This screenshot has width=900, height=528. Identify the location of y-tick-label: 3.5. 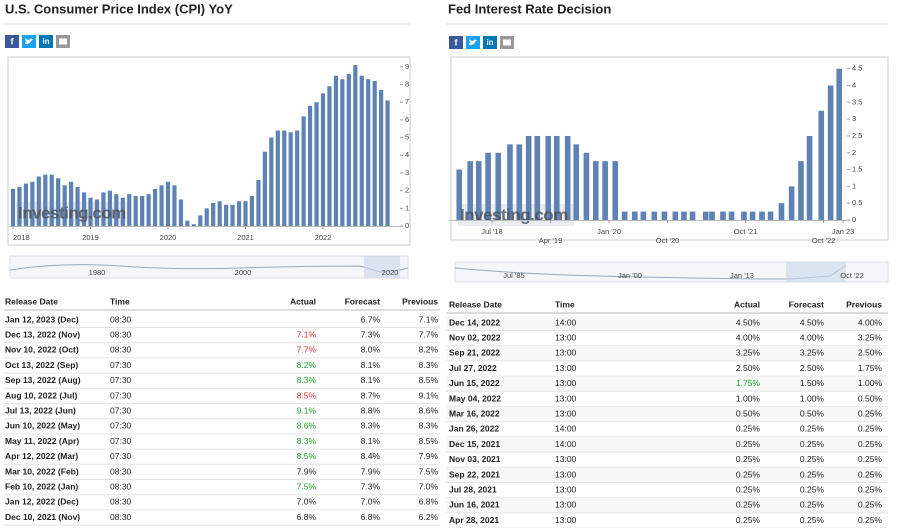
(857, 101).